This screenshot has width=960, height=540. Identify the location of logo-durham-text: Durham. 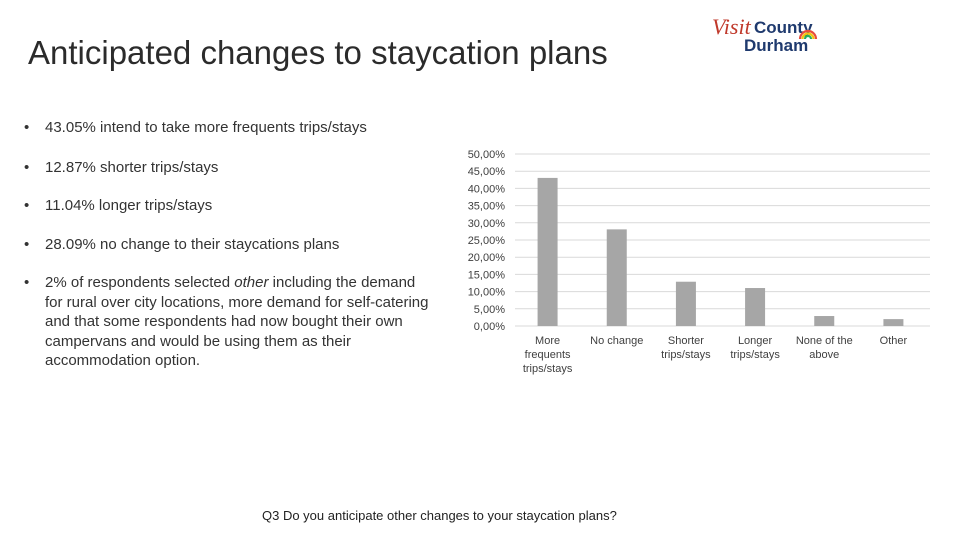
(776, 45).